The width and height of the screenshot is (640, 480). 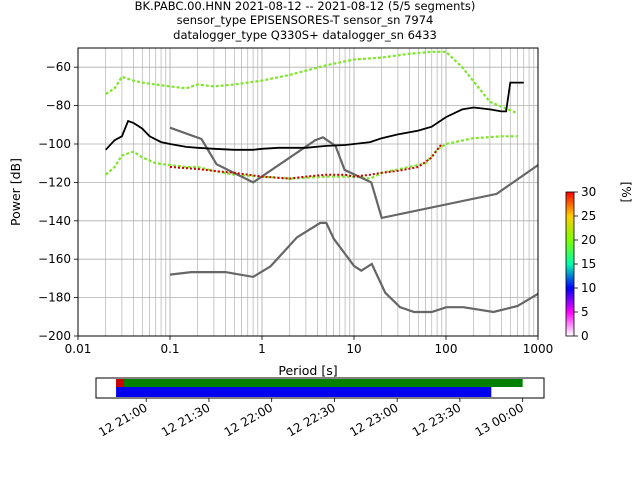 What do you see at coordinates (585, 312) in the screenshot?
I see `colorbar-tick-label: 5` at bounding box center [585, 312].